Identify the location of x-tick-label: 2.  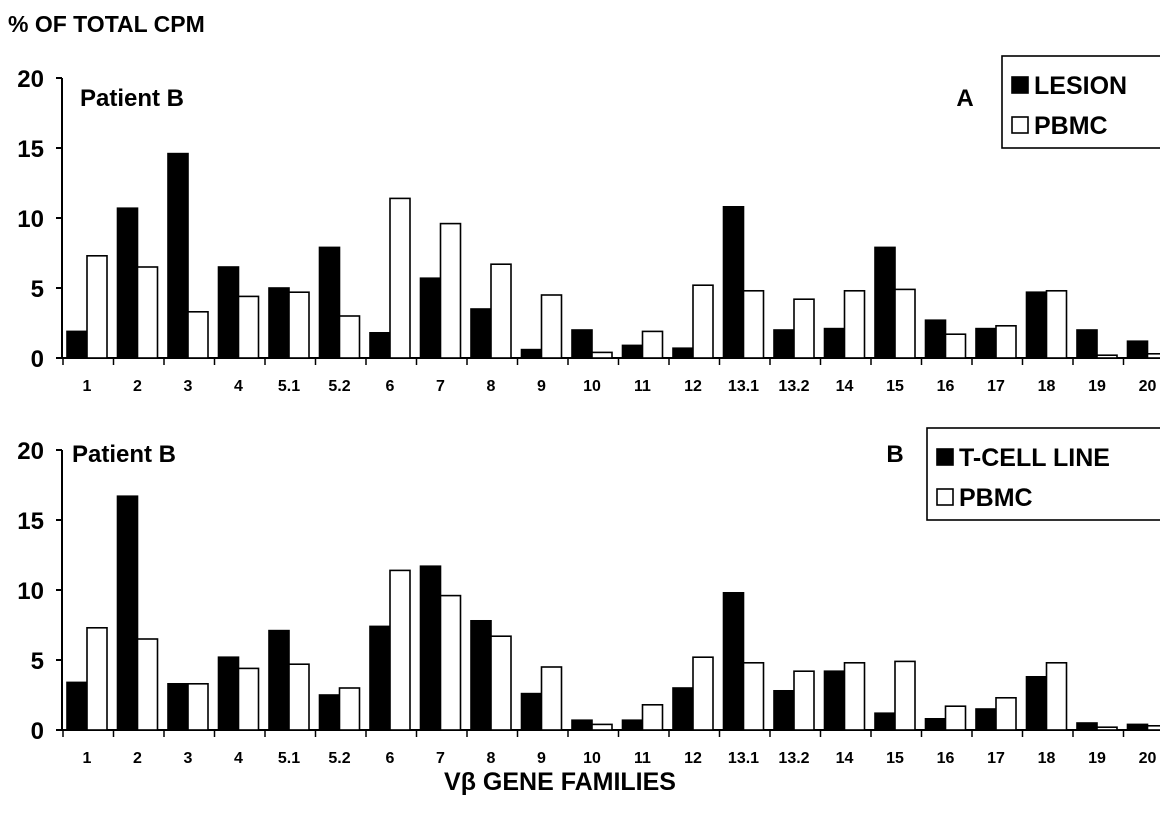
(137, 386).